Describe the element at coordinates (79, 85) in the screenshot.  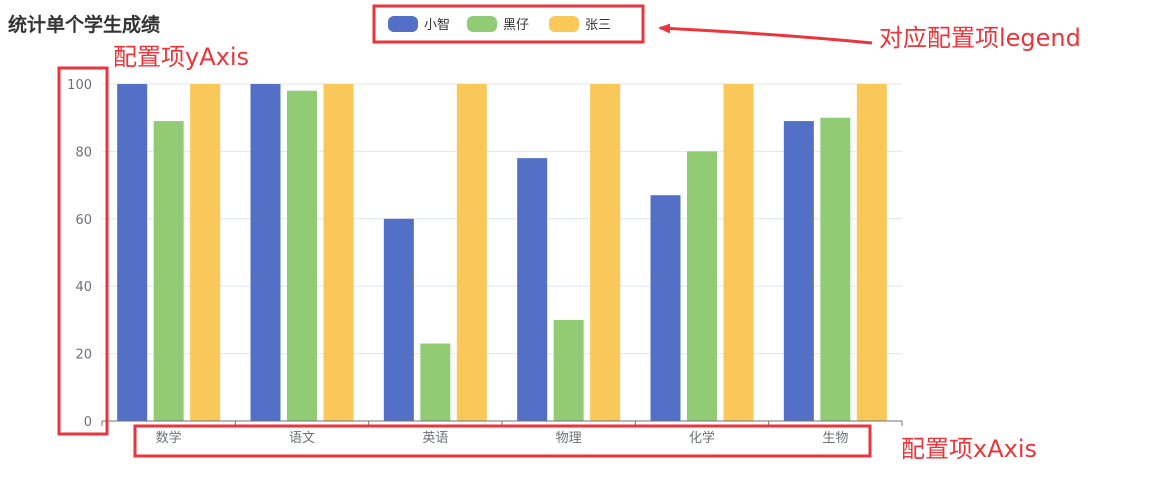
I see `y-tick-label: 100` at that location.